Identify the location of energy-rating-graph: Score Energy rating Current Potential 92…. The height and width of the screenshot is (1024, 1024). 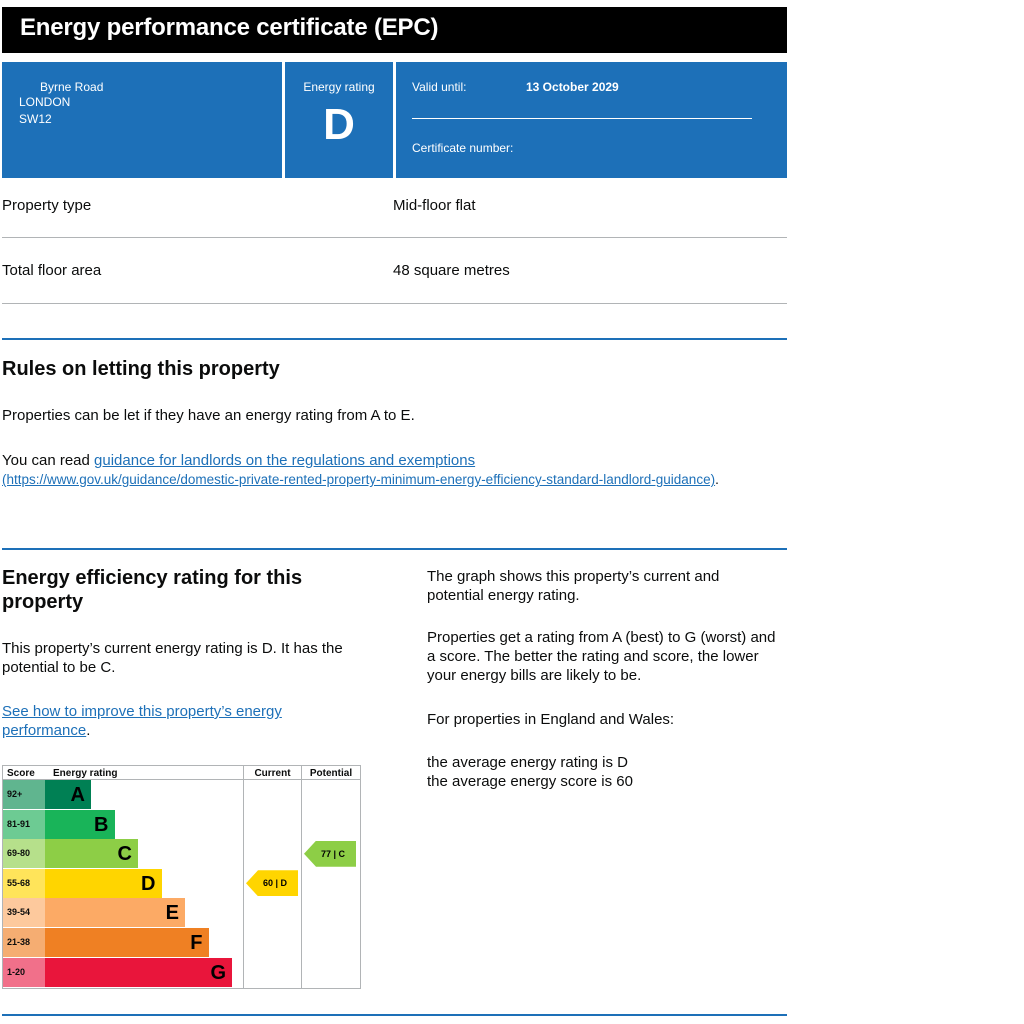
(181, 877).